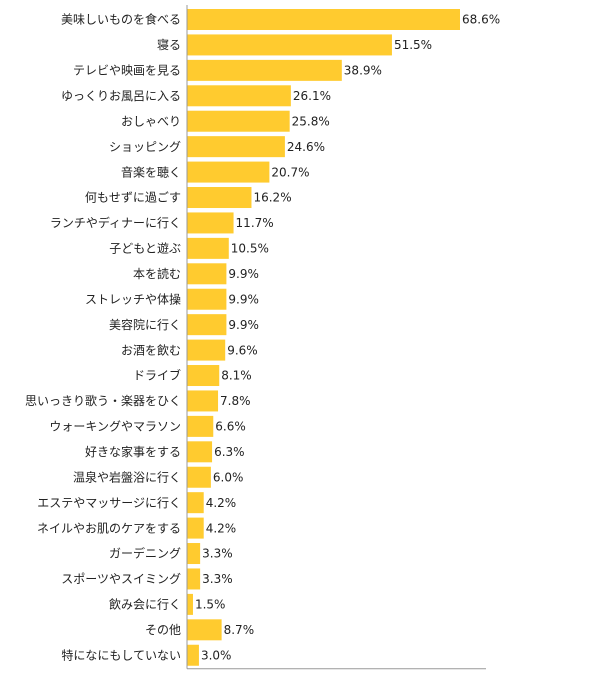 This screenshot has width=600, height=675. What do you see at coordinates (243, 274) in the screenshot?
I see `value-label-10: 9.9%` at bounding box center [243, 274].